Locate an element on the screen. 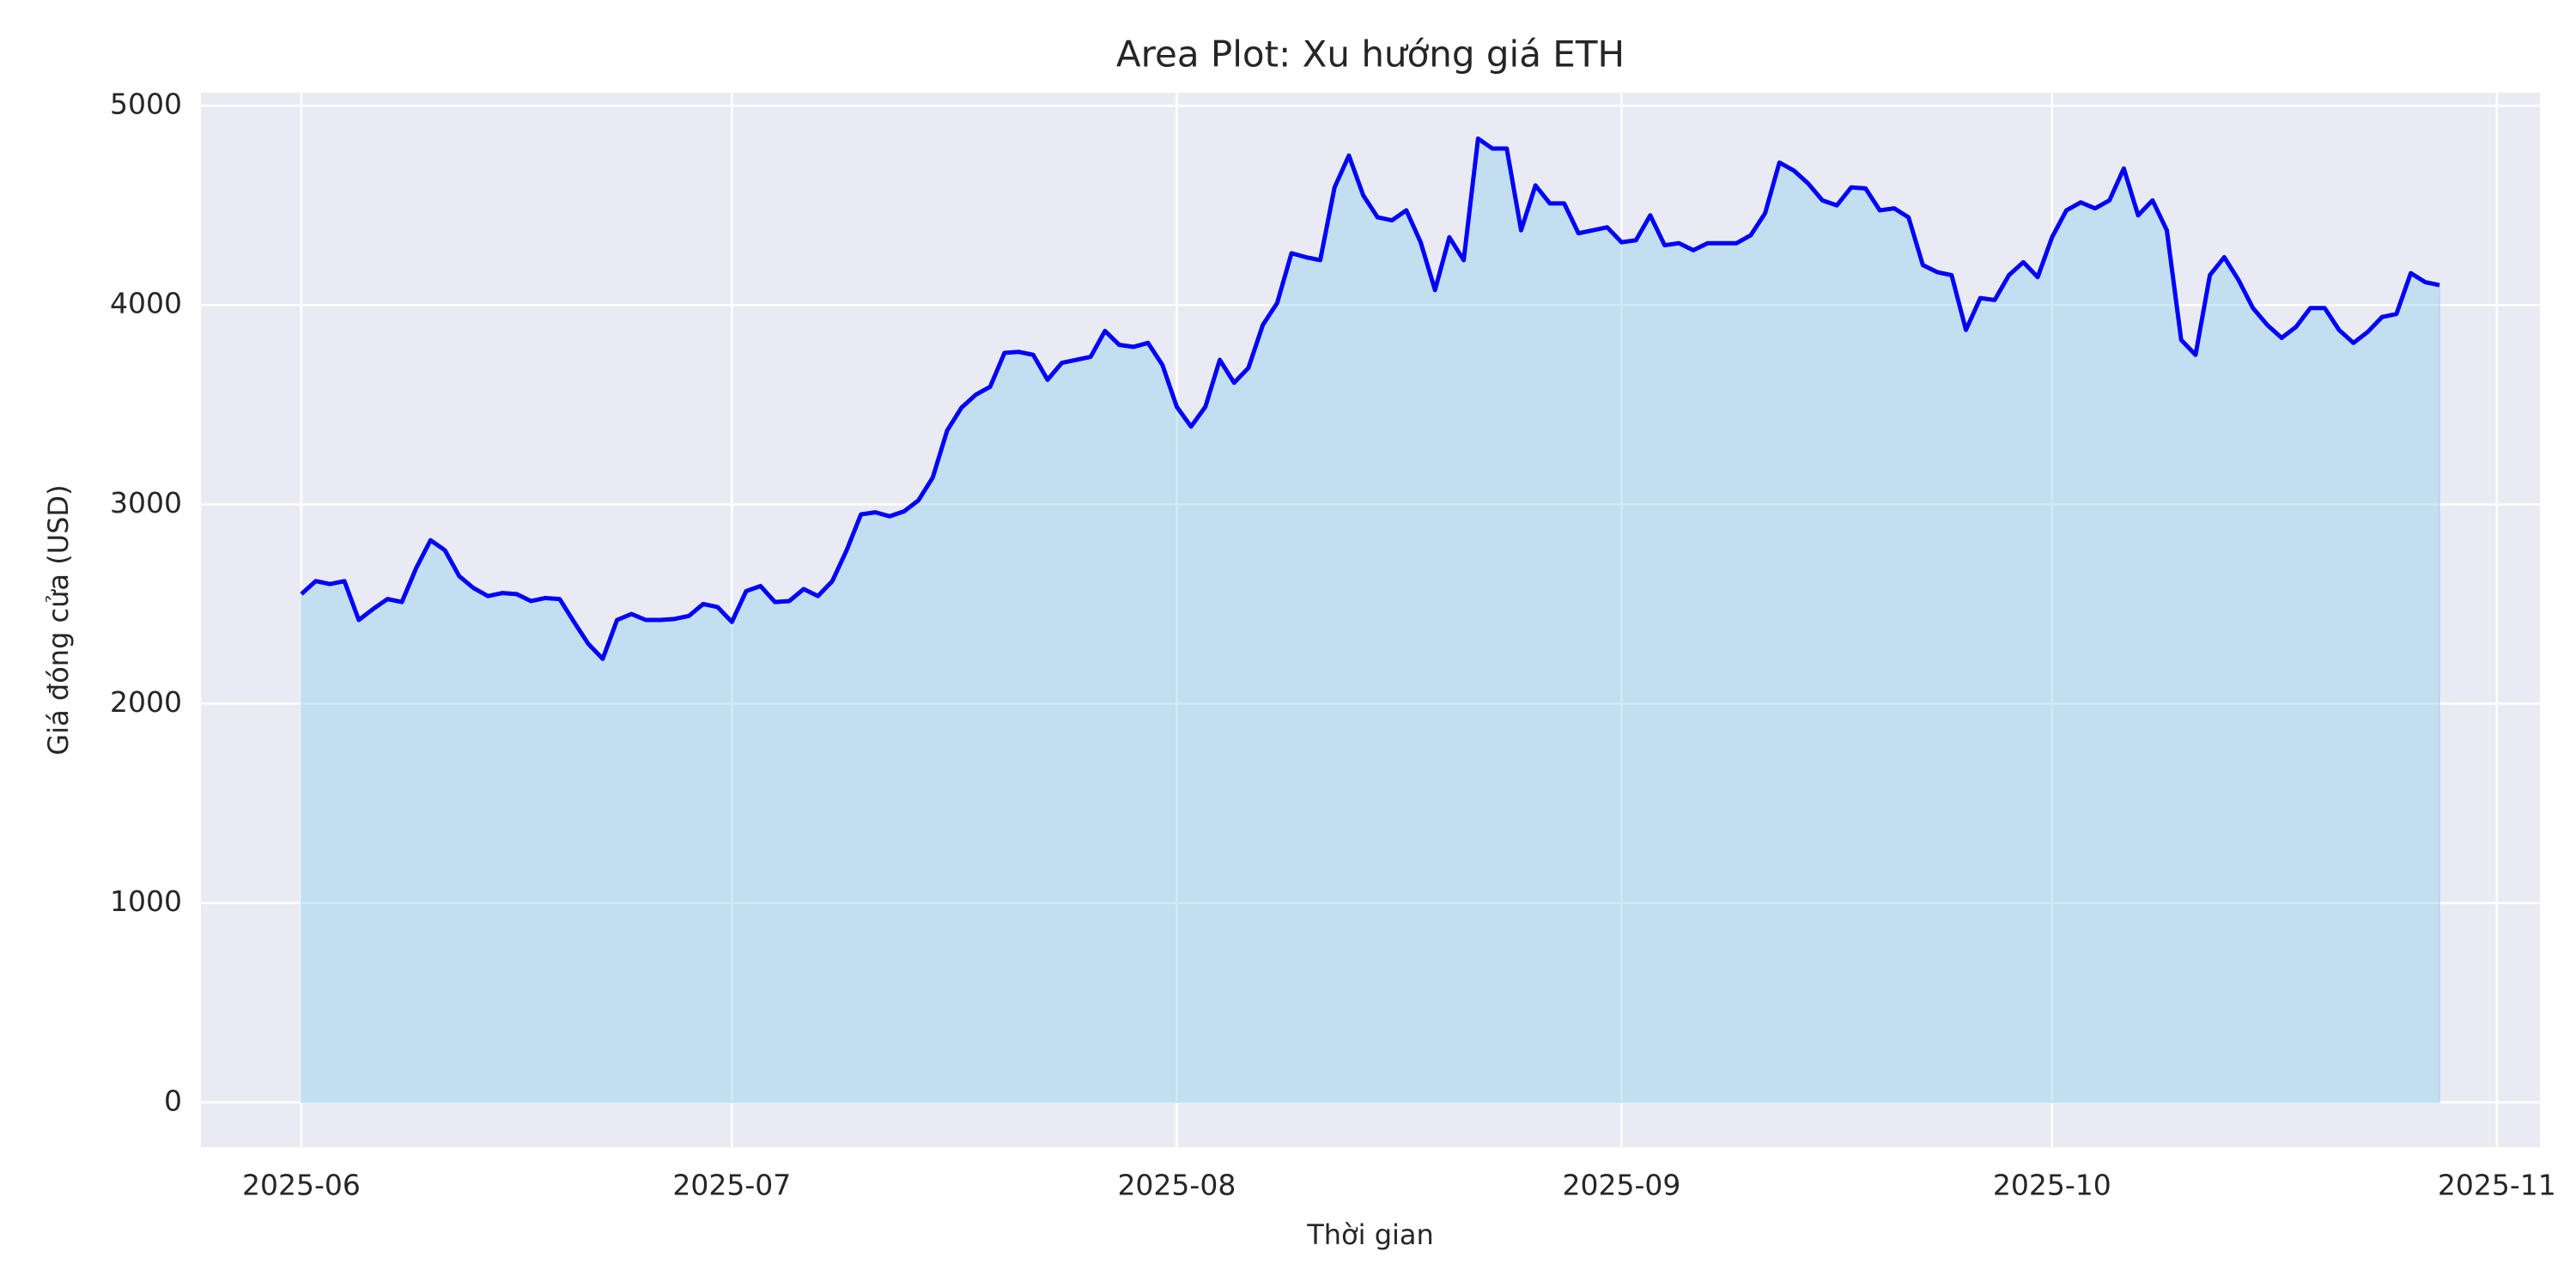 The image size is (2576, 1288). y-tick-label: 5000 is located at coordinates (146, 104).